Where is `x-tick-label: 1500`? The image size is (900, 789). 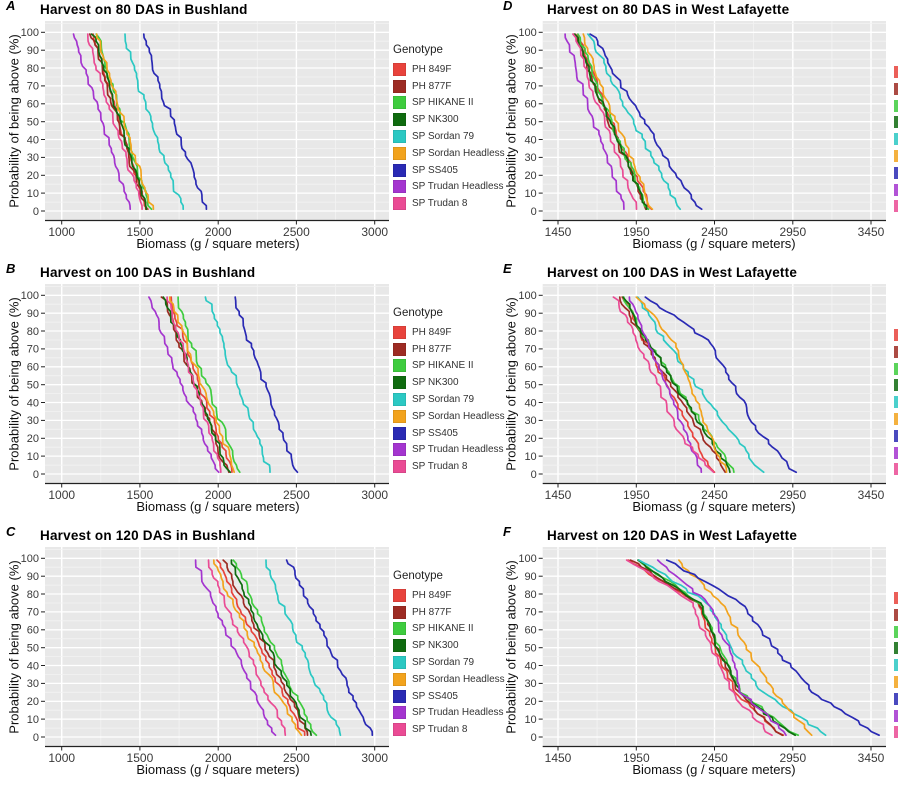
x-tick-label: 1500 is located at coordinates (140, 232).